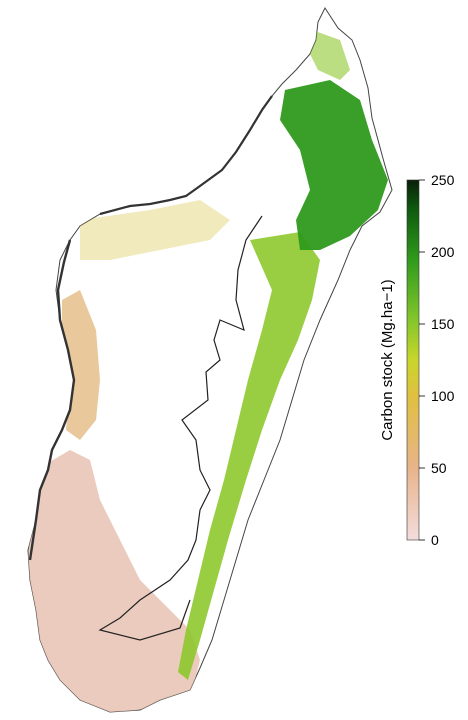 This screenshot has height=720, width=468. Describe the element at coordinates (439, 468) in the screenshot. I see `legend-tick-label: 50` at that location.